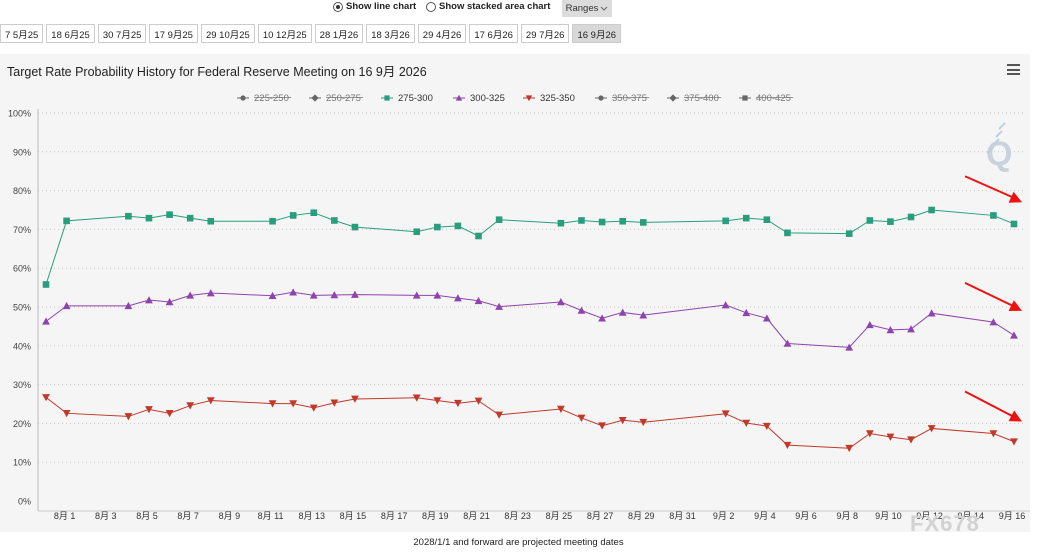  I want to click on meeting-tab: 29 4月26, so click(442, 33).